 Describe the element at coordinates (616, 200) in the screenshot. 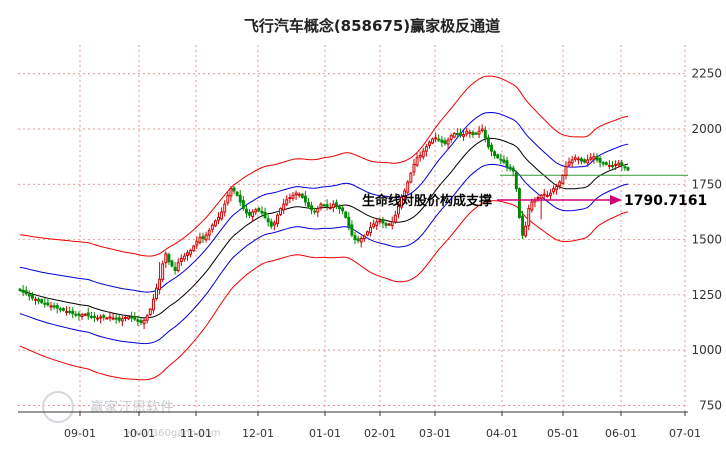

I see `annotation-arrow-head` at that location.